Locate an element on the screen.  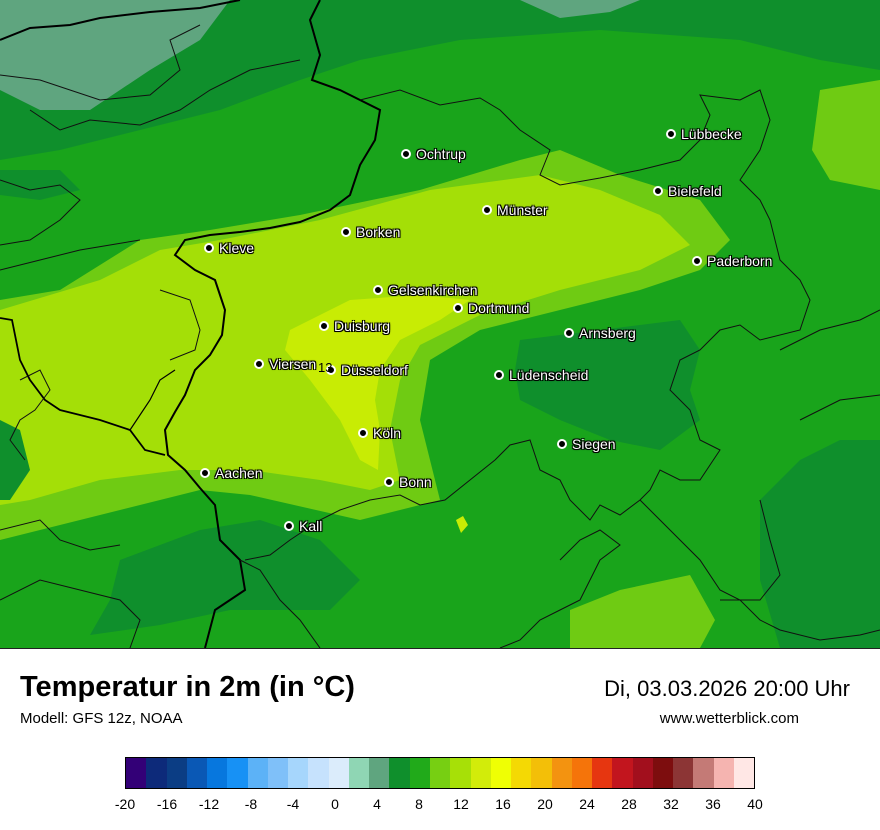
legend-tick-label: 8 is located at coordinates (419, 804).